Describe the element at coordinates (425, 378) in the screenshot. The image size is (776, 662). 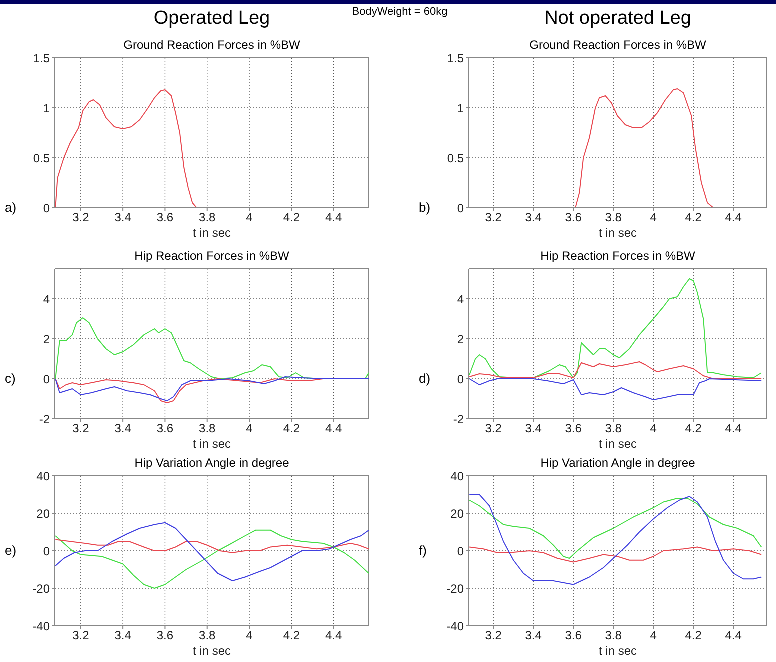
I see `text: d)` at that location.